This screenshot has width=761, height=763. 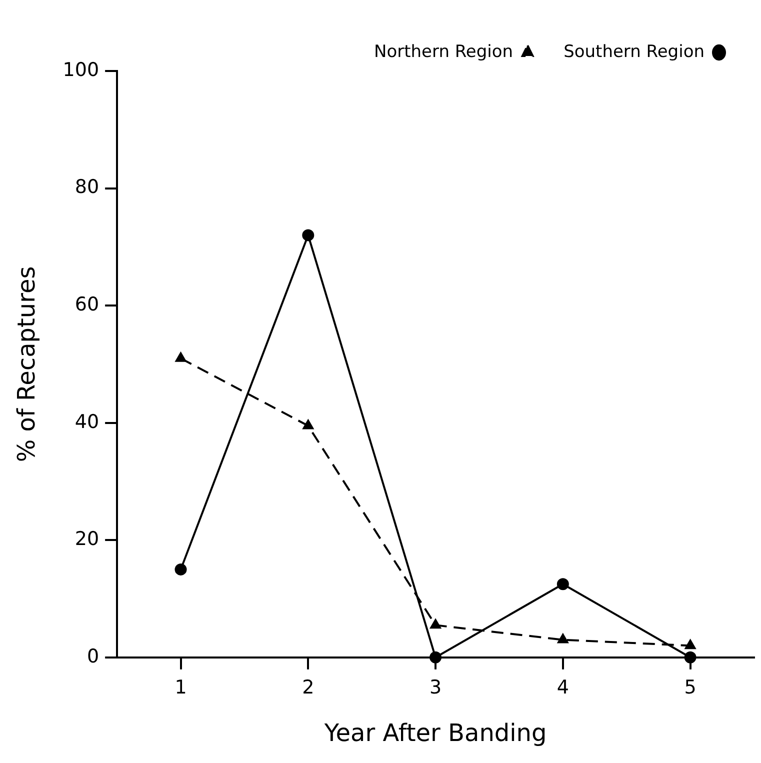 I want to click on legend-label: Northern Region, so click(x=444, y=52).